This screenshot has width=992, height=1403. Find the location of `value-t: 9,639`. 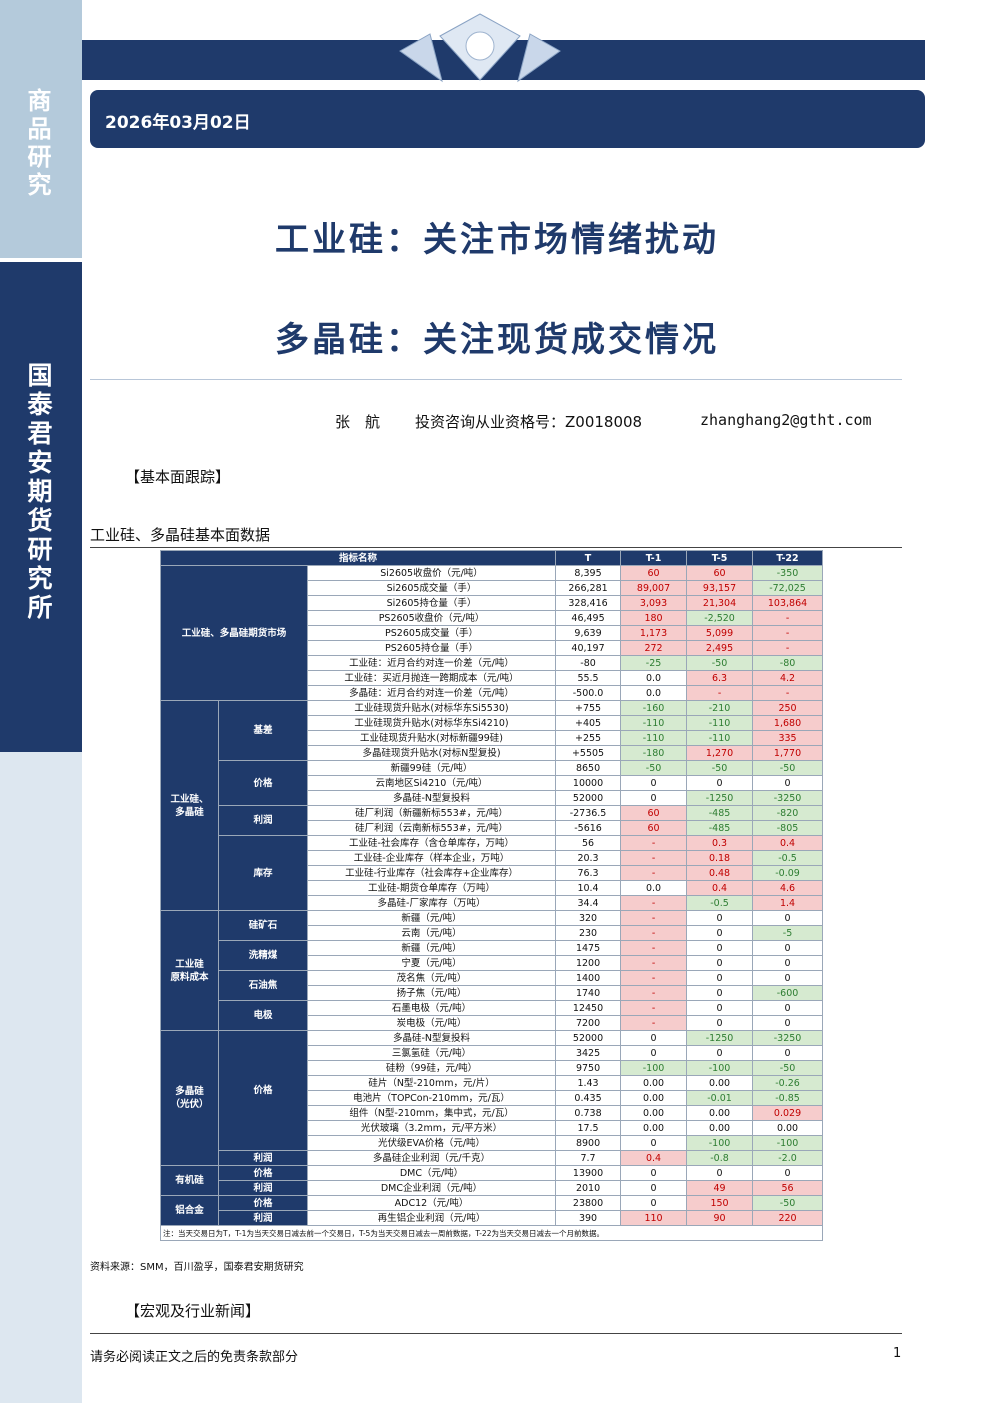

value-t: 9,639 is located at coordinates (588, 633).